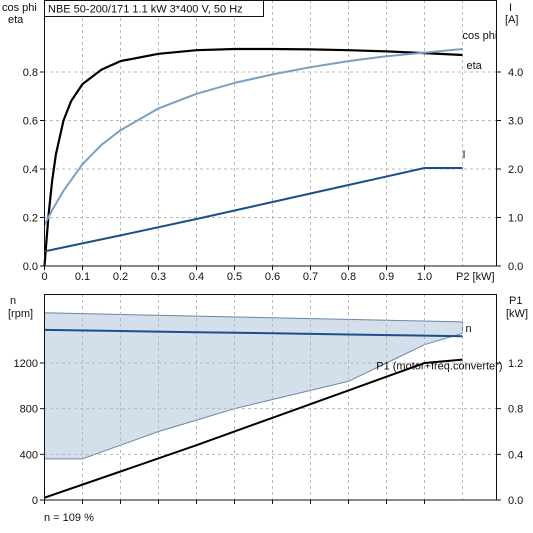 The image size is (533, 533). I want to click on top-left-axis-label-eta: eta, so click(16, 20).